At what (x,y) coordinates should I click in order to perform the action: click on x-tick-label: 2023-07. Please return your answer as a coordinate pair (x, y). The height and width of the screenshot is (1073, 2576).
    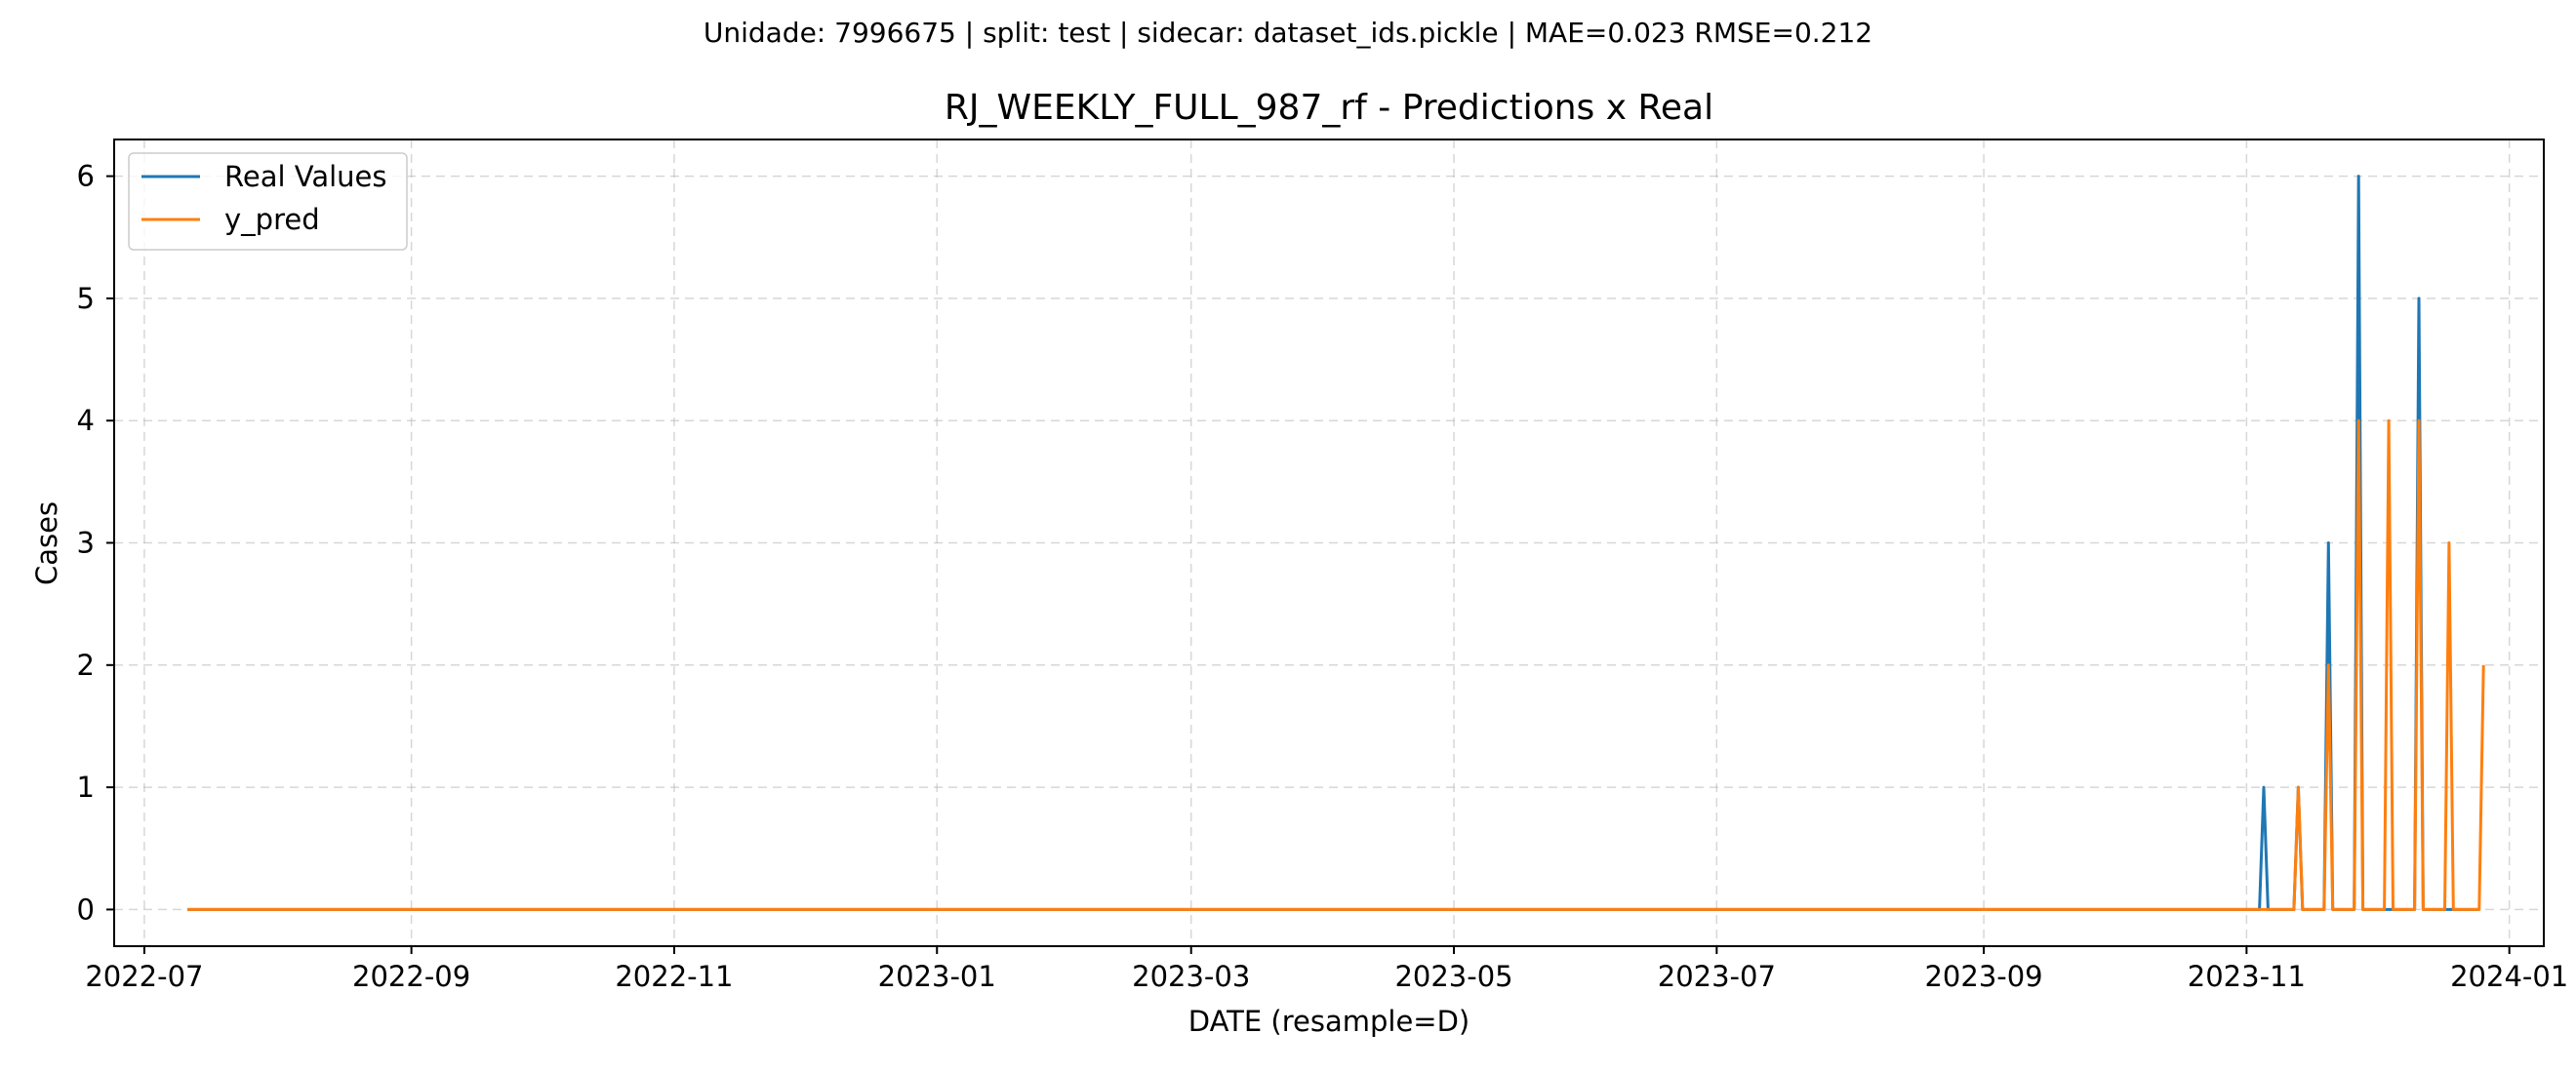
    Looking at the image, I should click on (1717, 977).